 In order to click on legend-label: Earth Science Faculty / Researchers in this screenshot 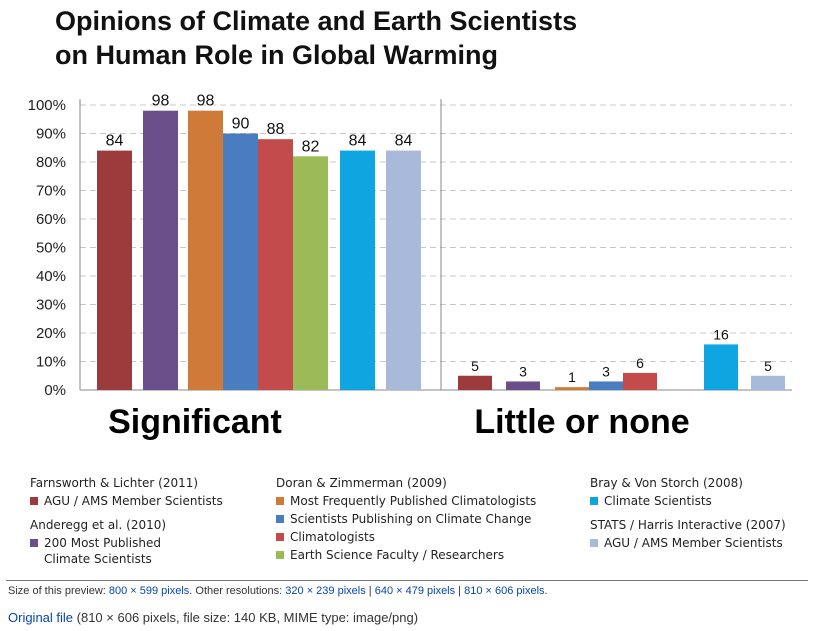, I will do `click(397, 555)`.